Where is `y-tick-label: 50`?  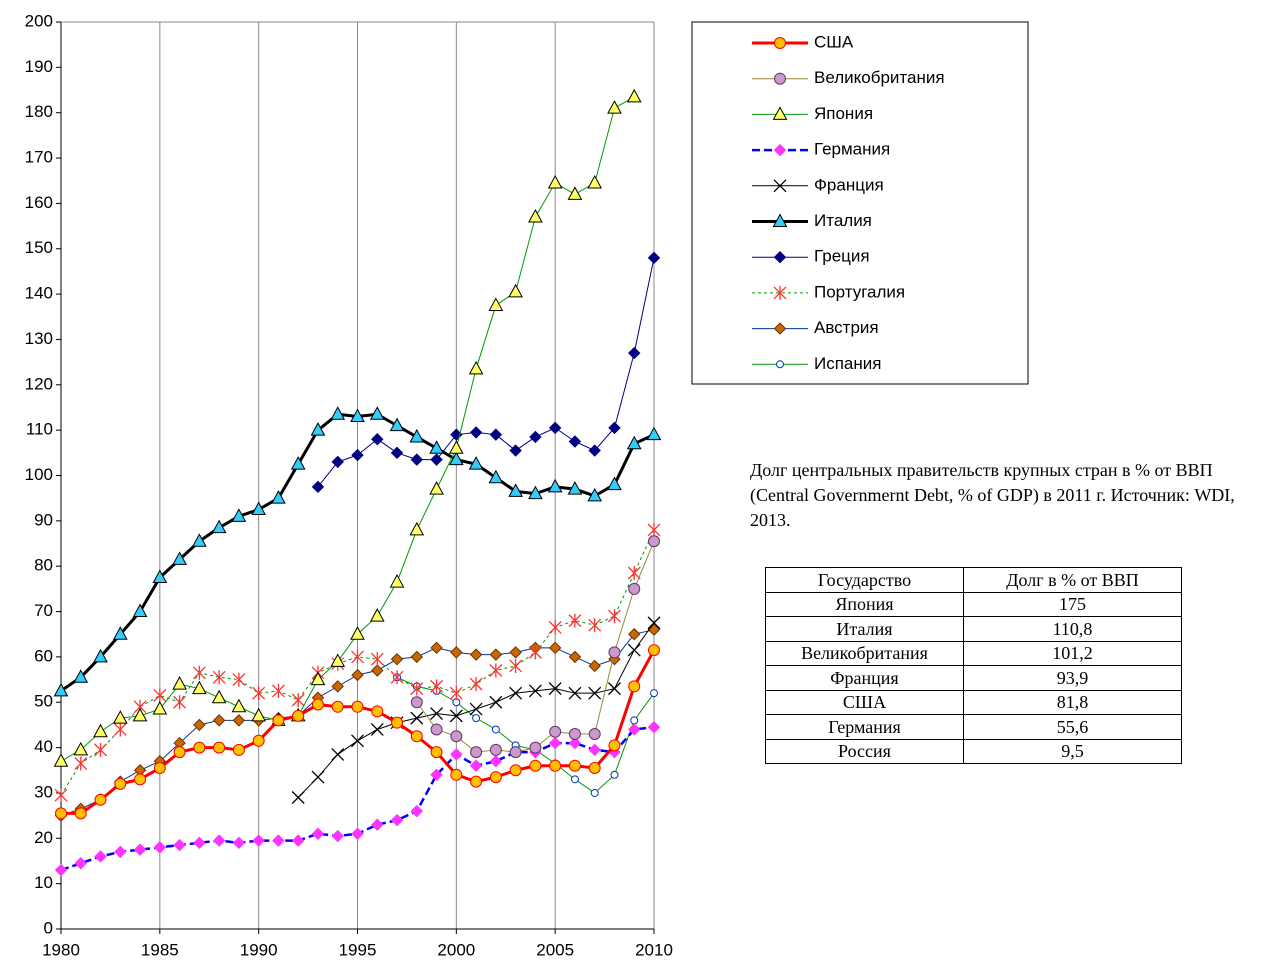 y-tick-label: 50 is located at coordinates (43, 701).